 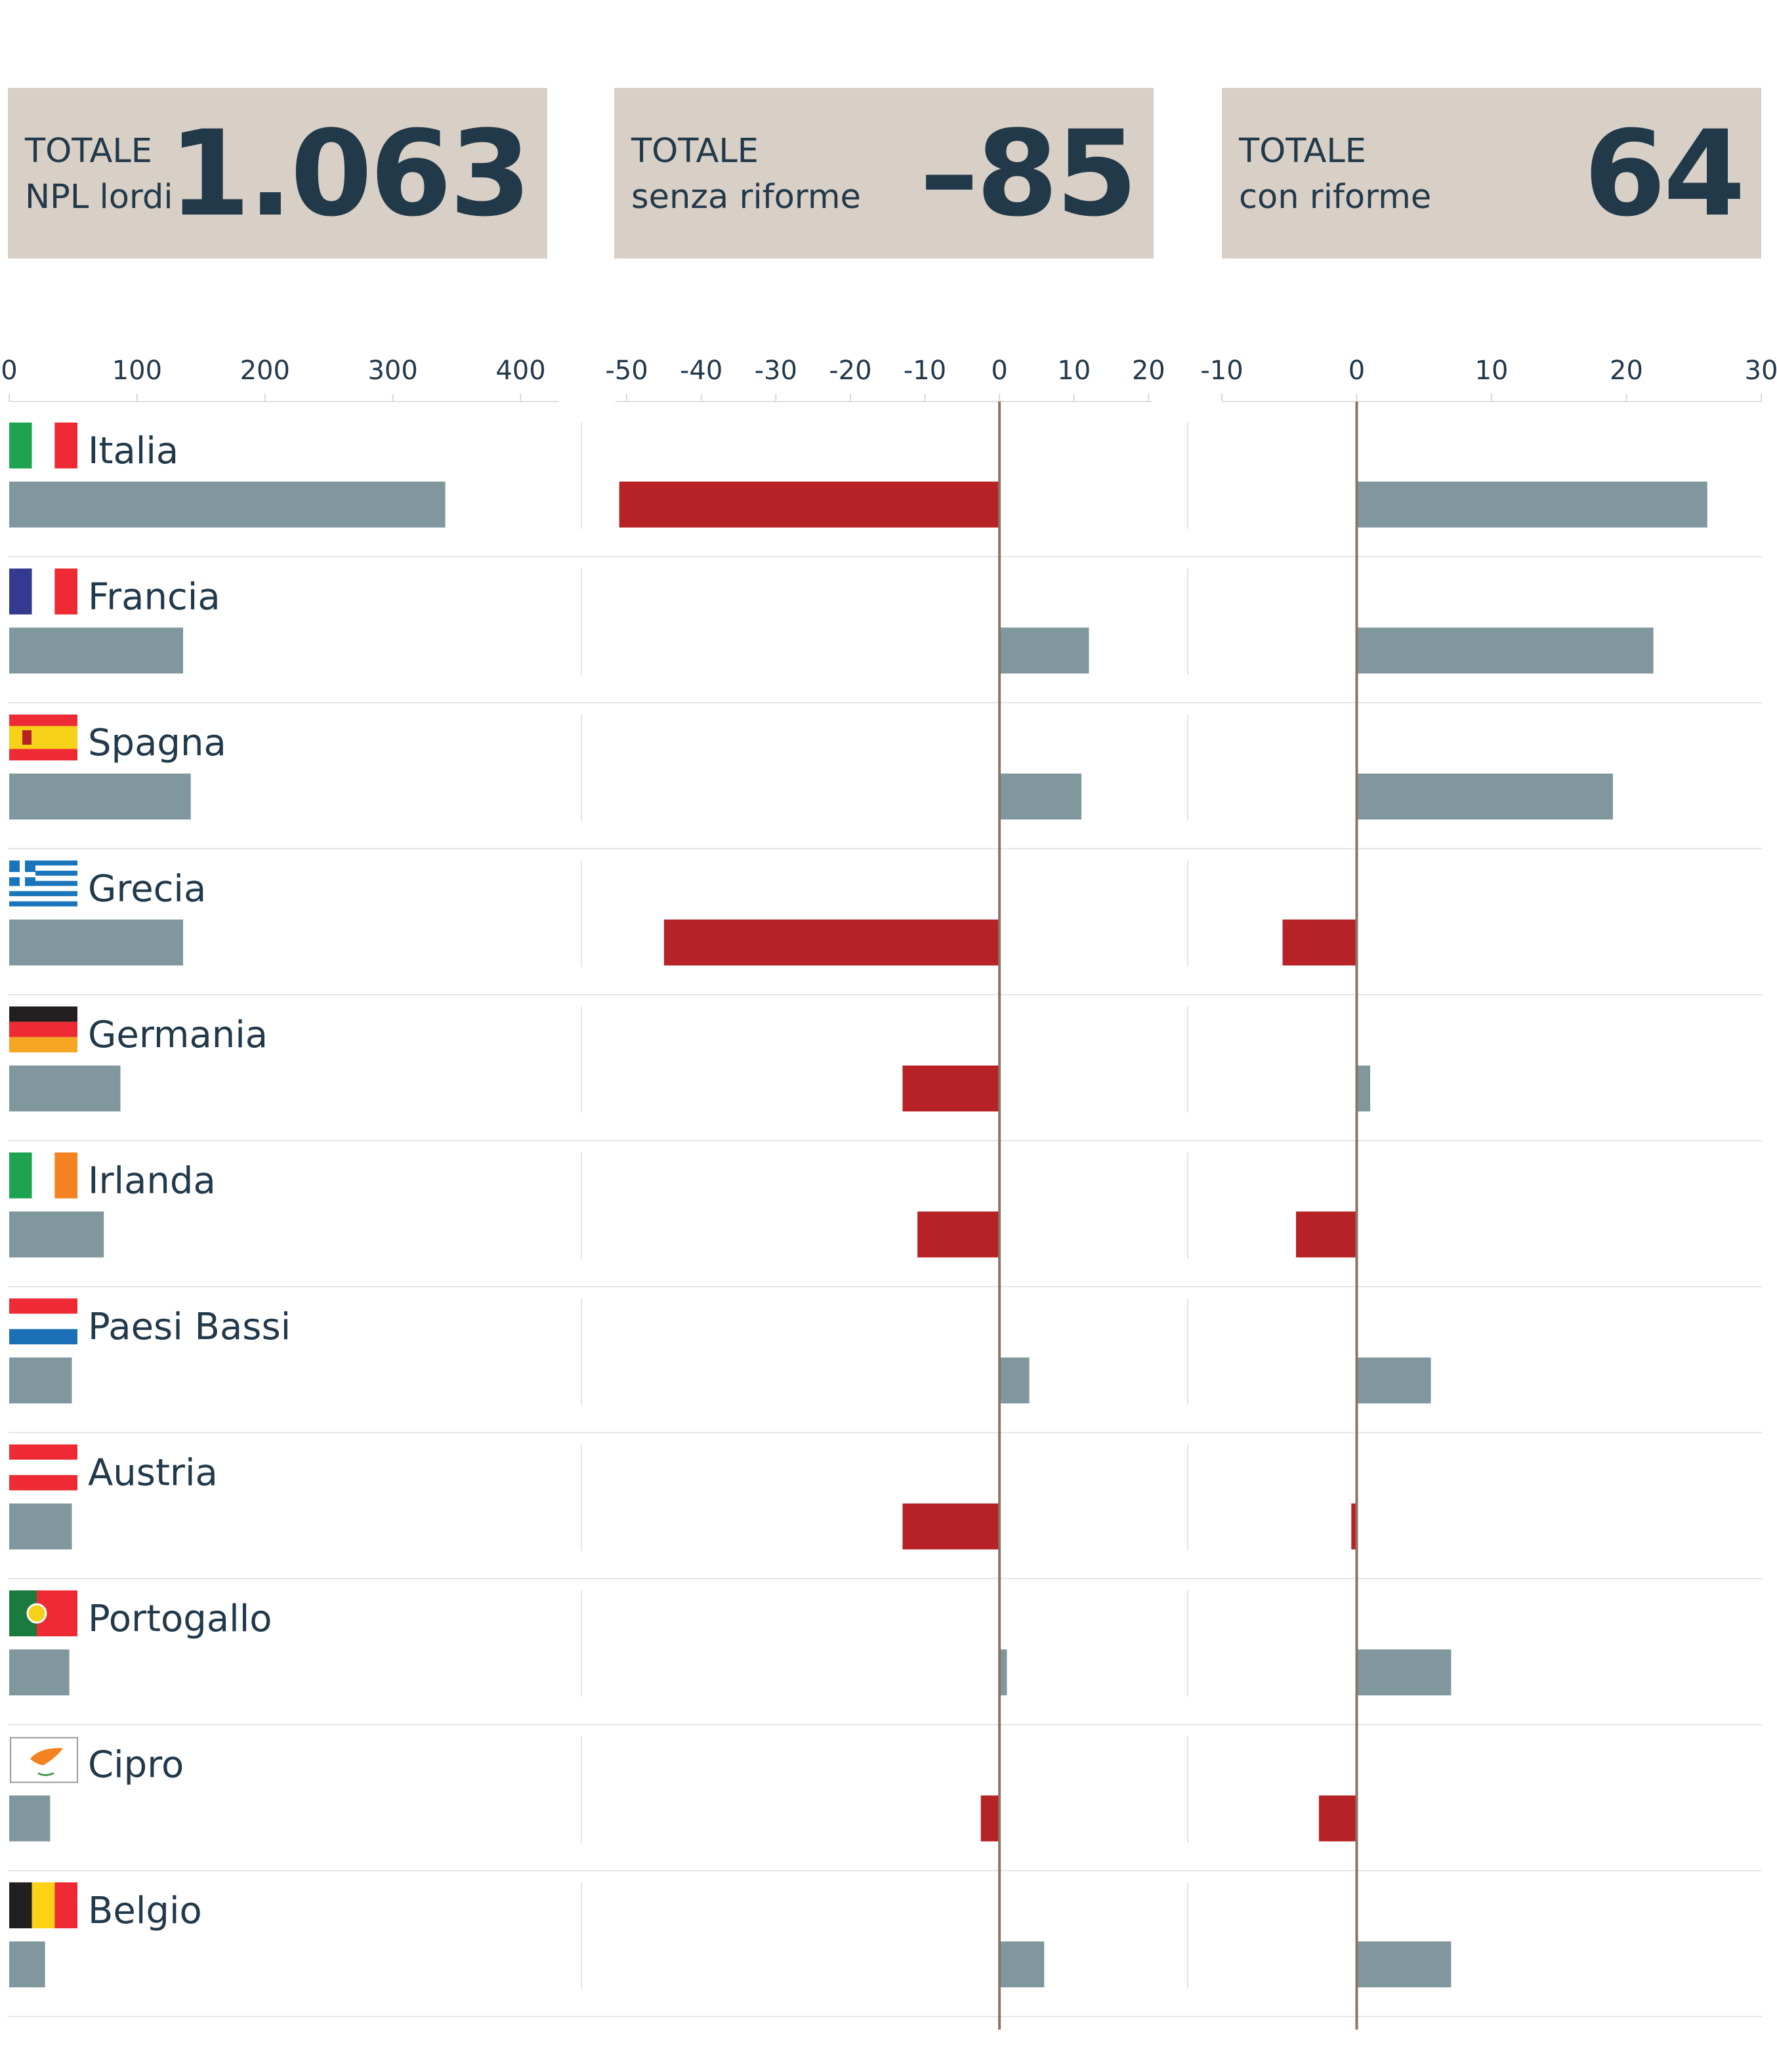 I want to click on flag-spagna, so click(x=43, y=738).